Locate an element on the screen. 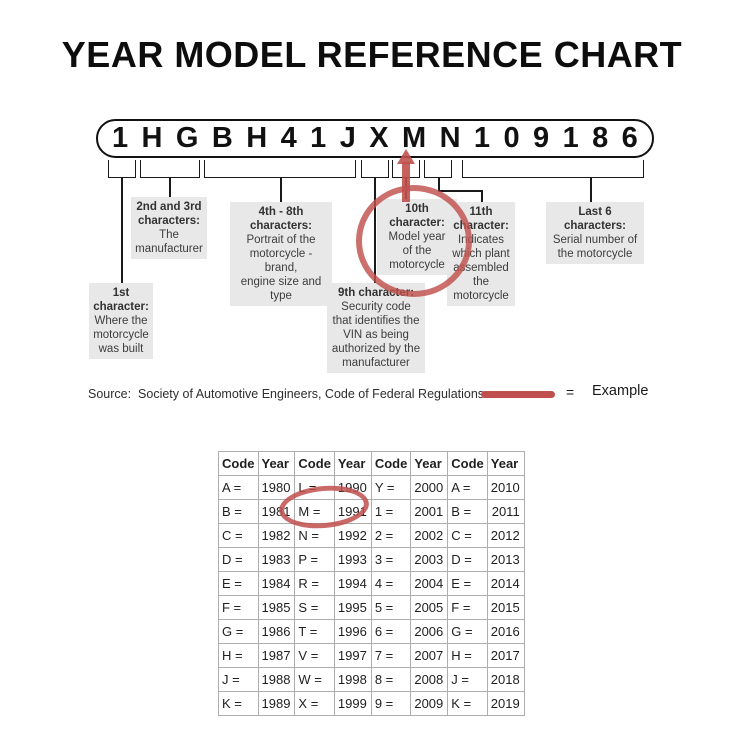 The height and width of the screenshot is (755, 744). callout-body: Serial number of the motorcycle is located at coordinates (595, 247).